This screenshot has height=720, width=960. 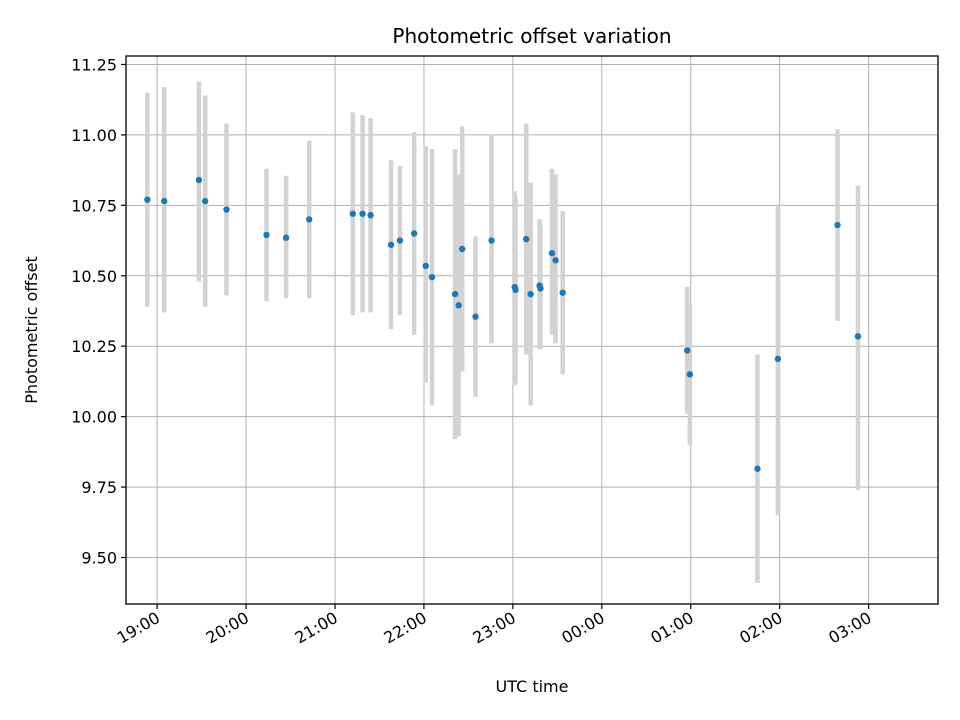 I want to click on y-tick-label: 10.75, so click(x=94, y=205).